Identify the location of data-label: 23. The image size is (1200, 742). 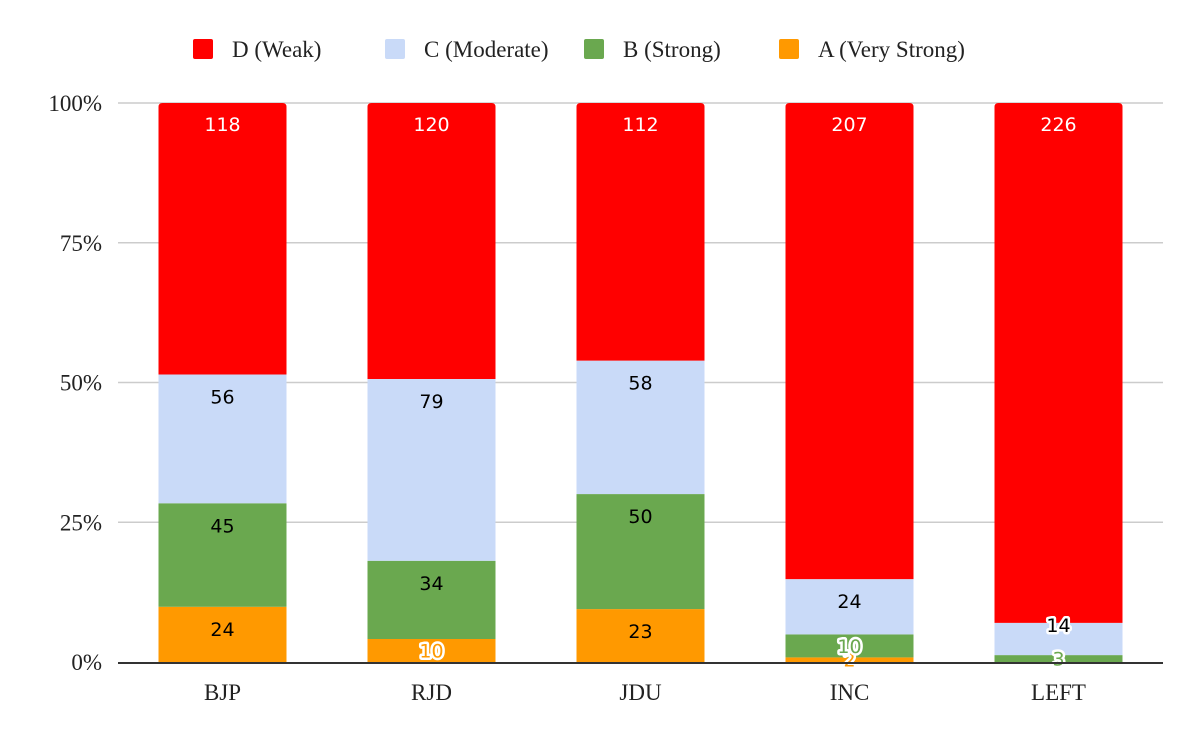
(640, 632).